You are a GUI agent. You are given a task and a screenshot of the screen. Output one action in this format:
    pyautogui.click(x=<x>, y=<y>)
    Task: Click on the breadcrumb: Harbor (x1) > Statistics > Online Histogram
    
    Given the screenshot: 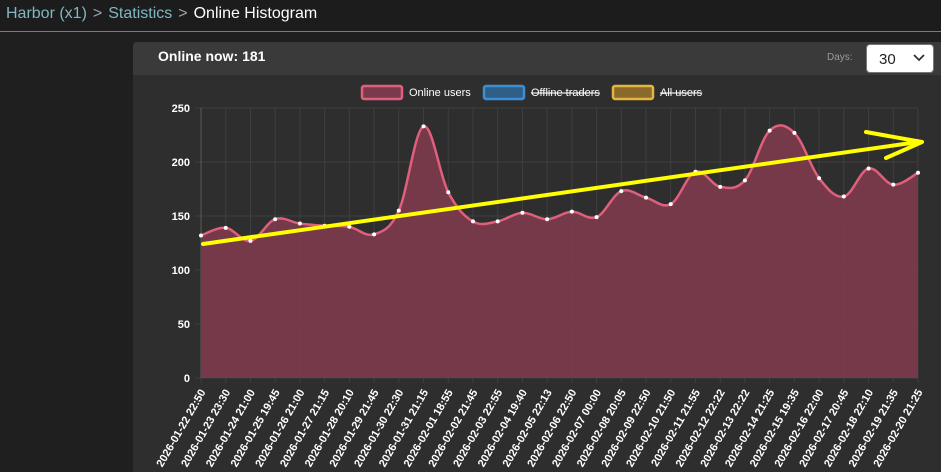 What is the action you would take?
    pyautogui.click(x=161, y=14)
    